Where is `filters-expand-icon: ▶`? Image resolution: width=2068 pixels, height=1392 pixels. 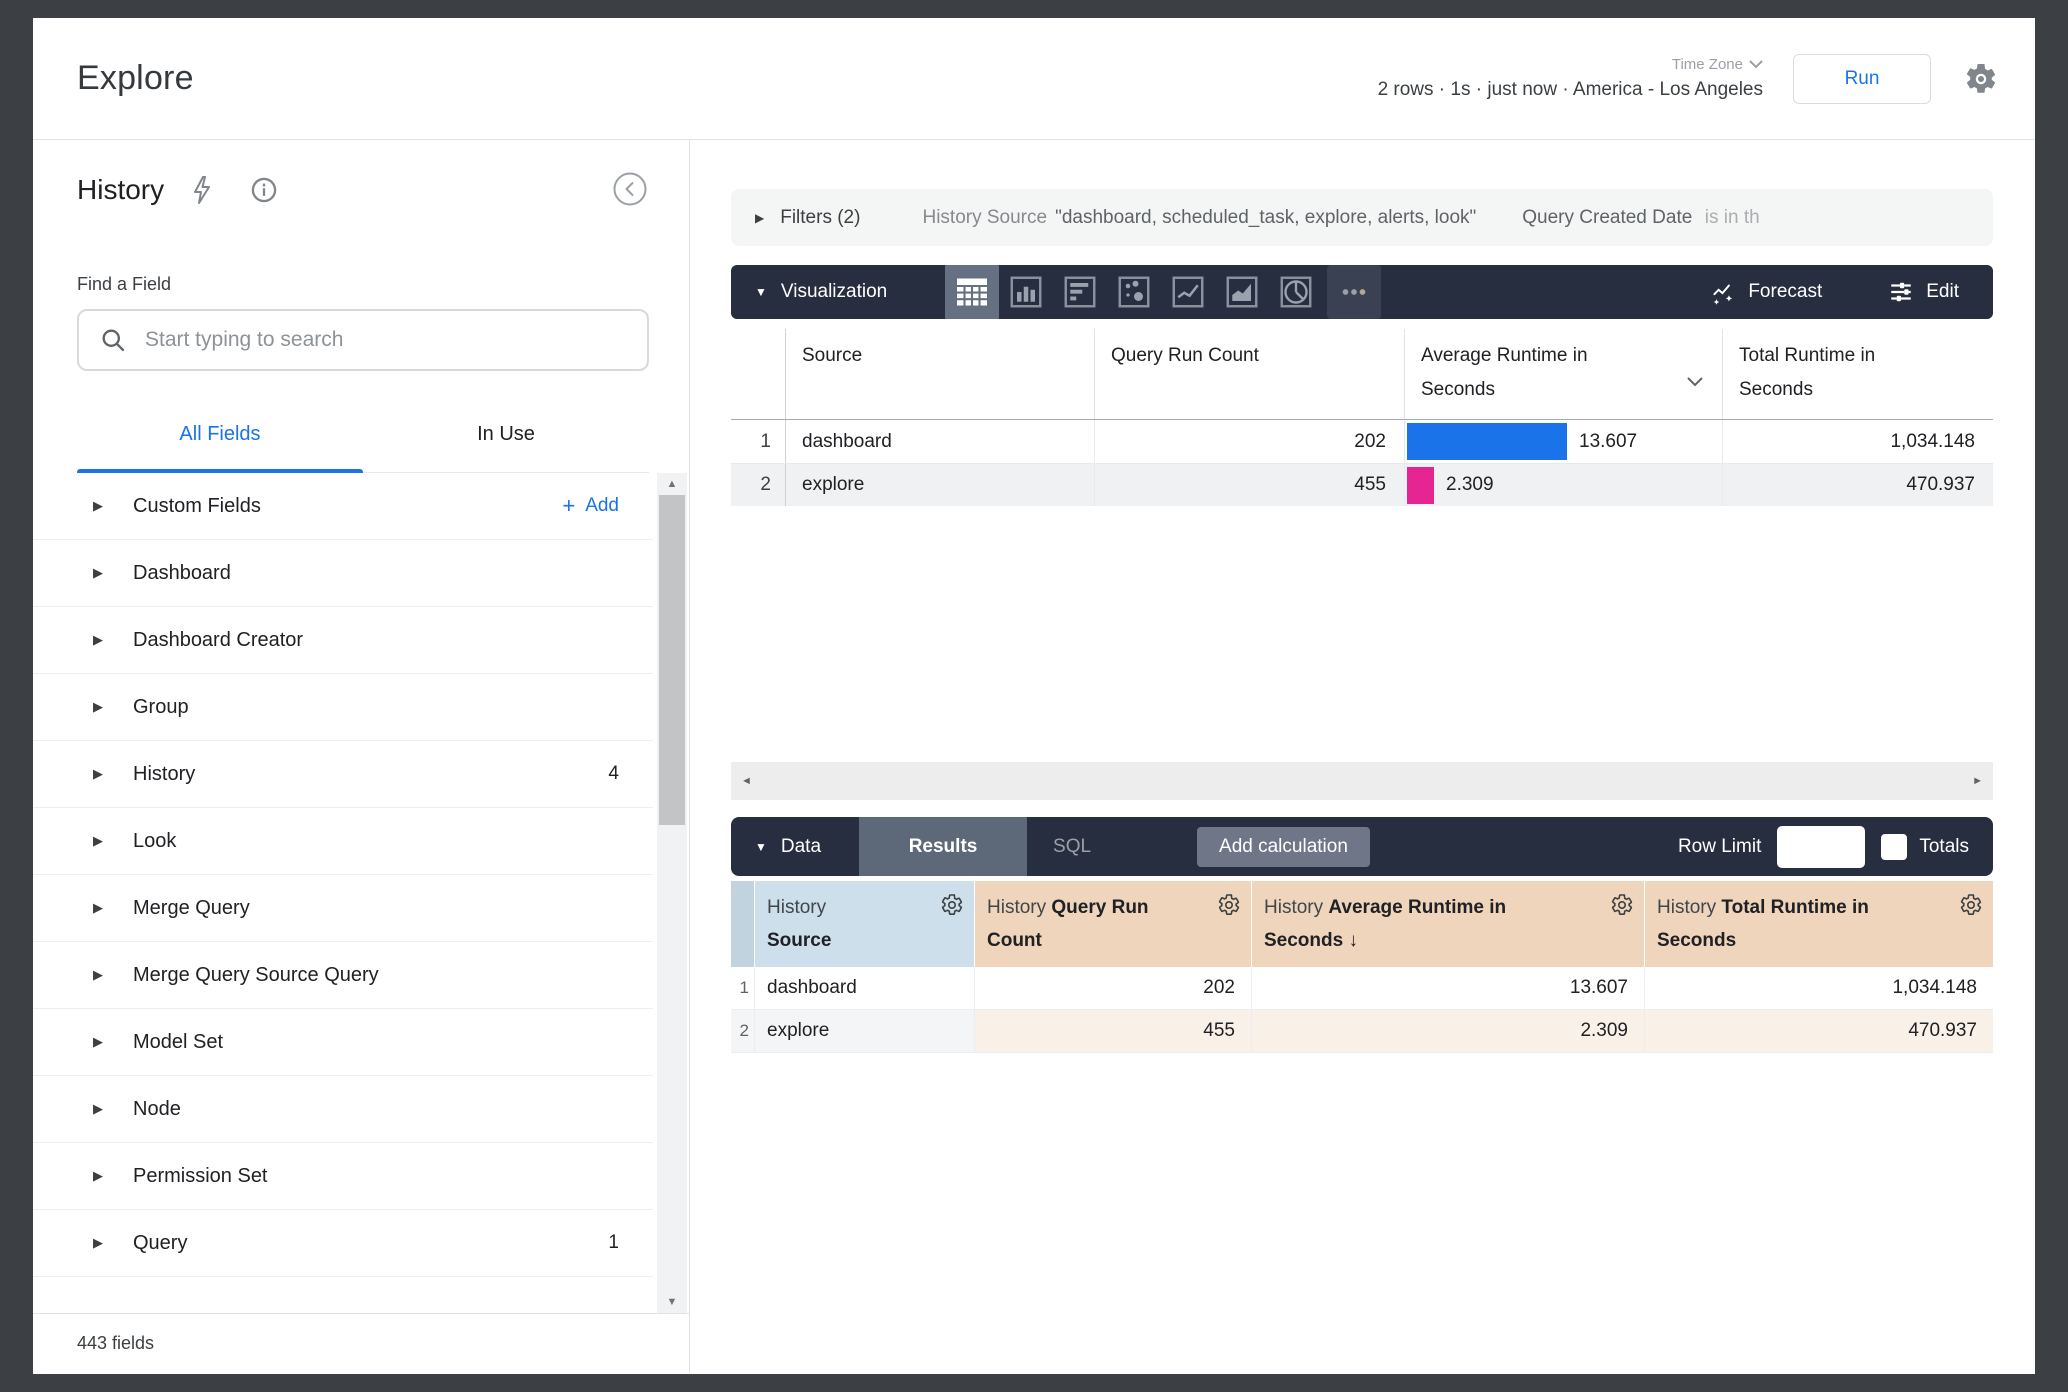 filters-expand-icon: ▶ is located at coordinates (760, 217).